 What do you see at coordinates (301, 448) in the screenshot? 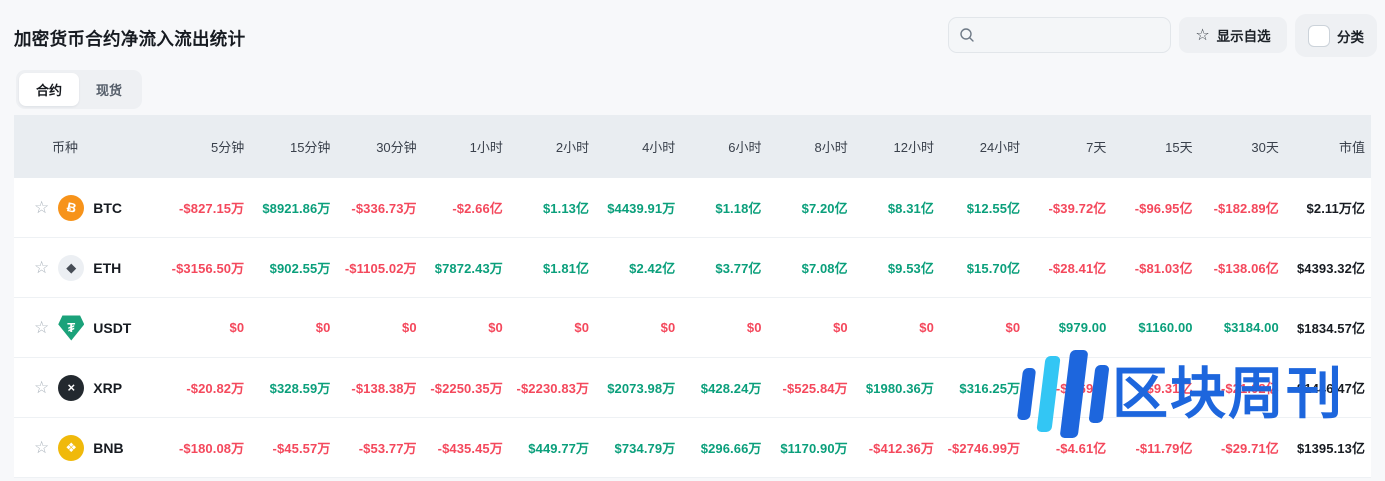
I see `value-cell: -$45.57万` at bounding box center [301, 448].